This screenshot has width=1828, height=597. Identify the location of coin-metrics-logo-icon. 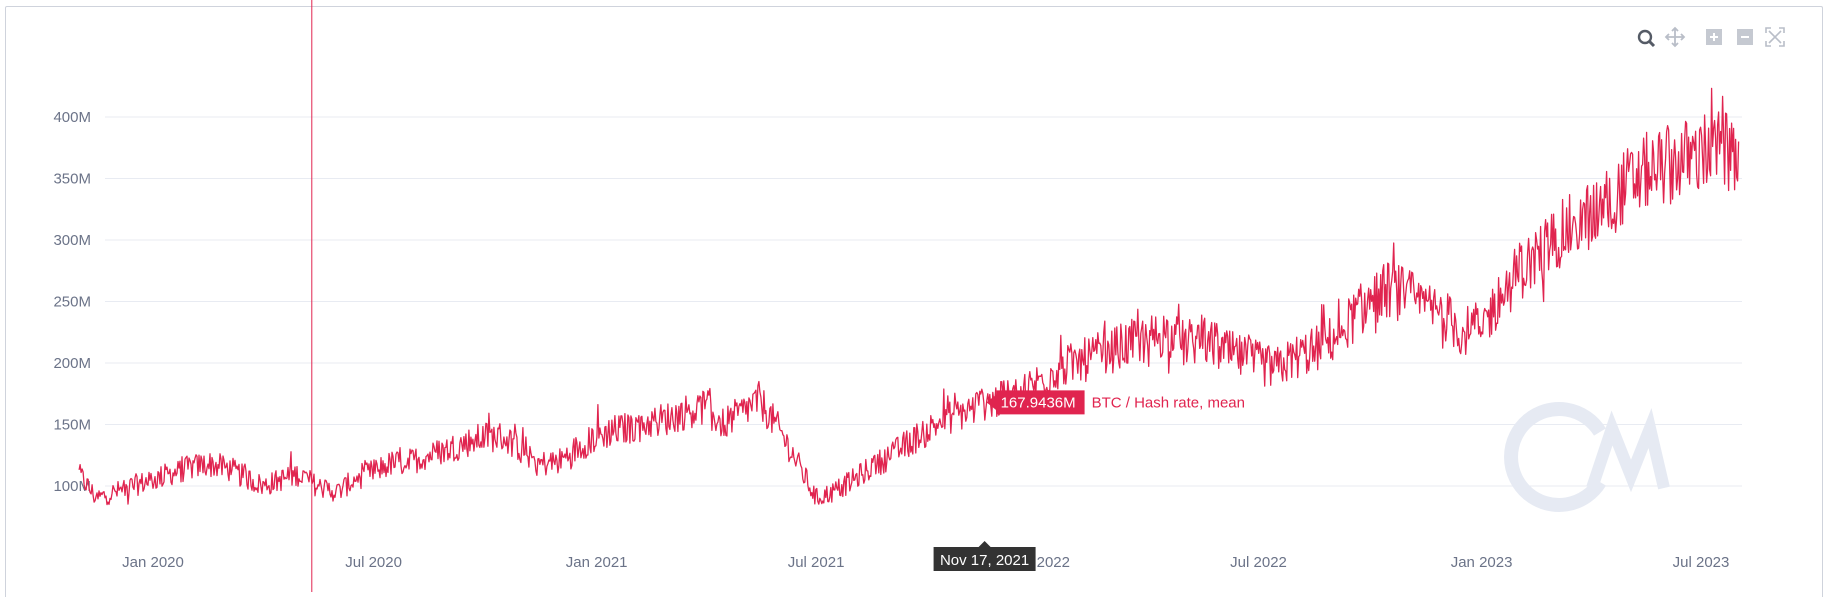
(1587, 457).